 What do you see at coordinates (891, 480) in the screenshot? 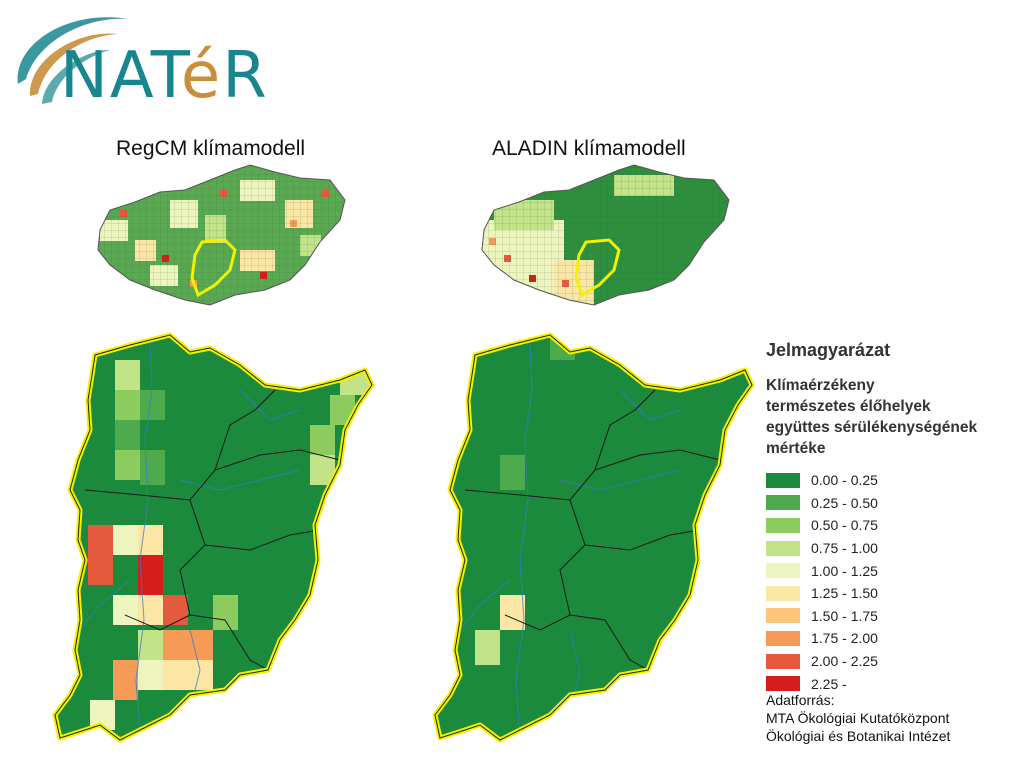
I see `legend-row: 0.00 - 0.25` at bounding box center [891, 480].